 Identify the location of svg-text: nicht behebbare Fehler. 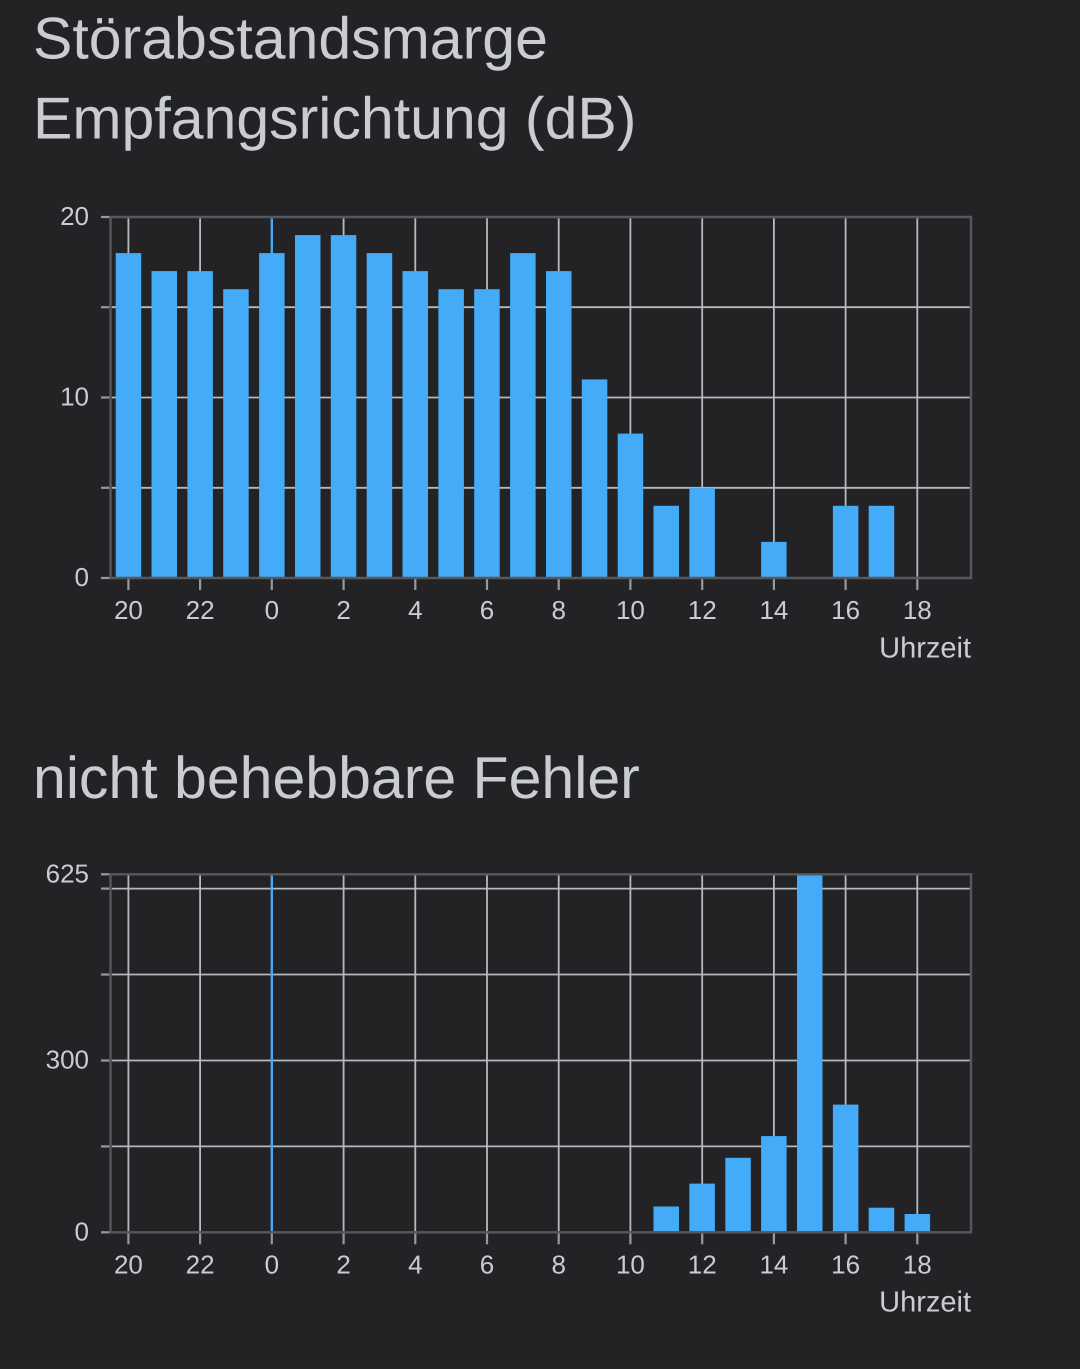
(336, 778).